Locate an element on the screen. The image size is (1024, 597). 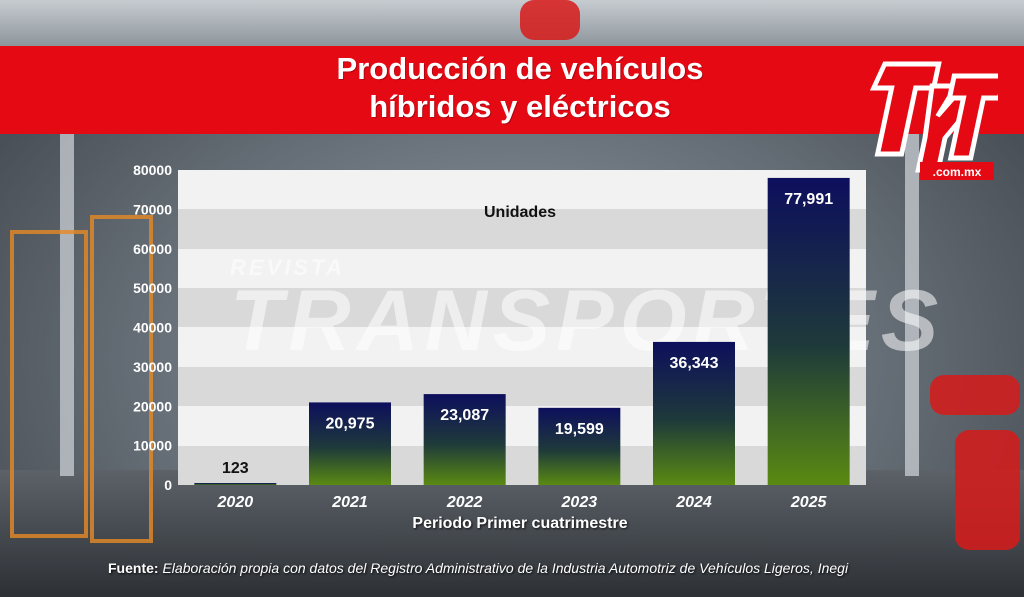
bar-2025 is located at coordinates (808, 331).